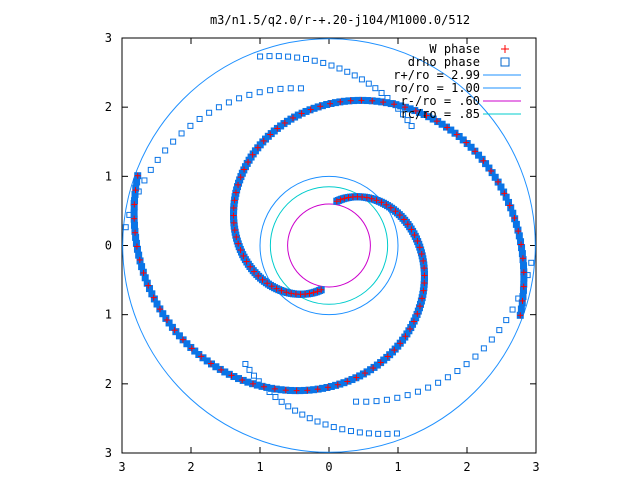  What do you see at coordinates (340, 20) in the screenshot?
I see `chart-title: m3/n1.5/q2.0/r-+.20-j104/M1000.0/512` at bounding box center [340, 20].